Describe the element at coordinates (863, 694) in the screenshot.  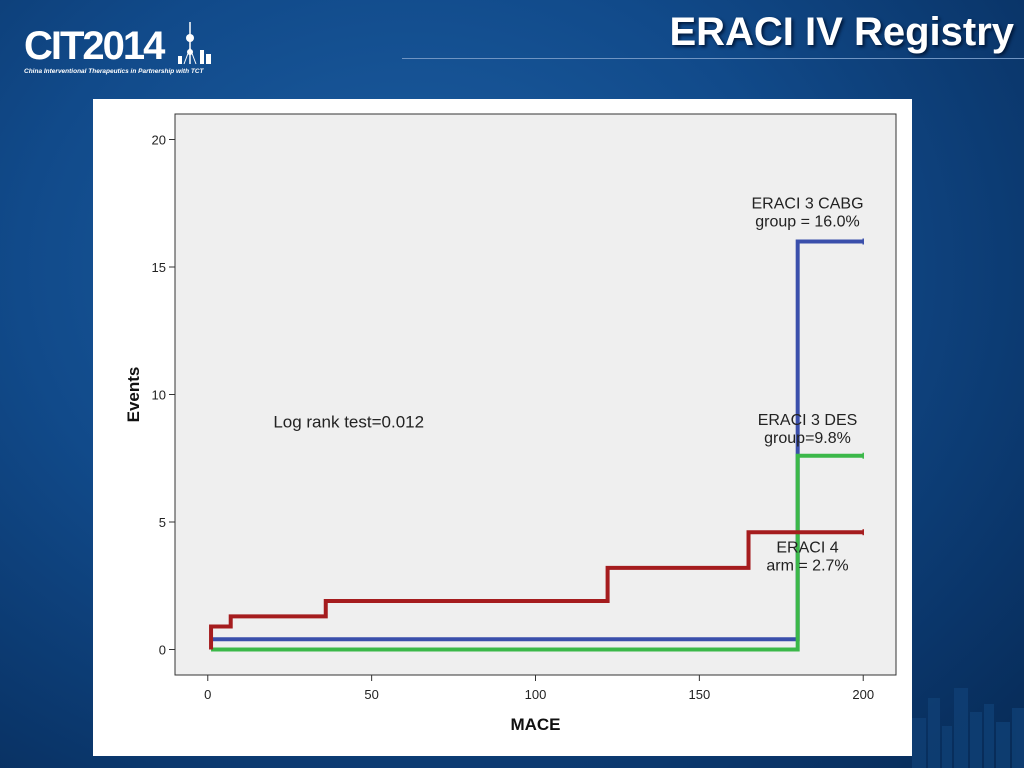
I see `x-tick-label: 200` at that location.